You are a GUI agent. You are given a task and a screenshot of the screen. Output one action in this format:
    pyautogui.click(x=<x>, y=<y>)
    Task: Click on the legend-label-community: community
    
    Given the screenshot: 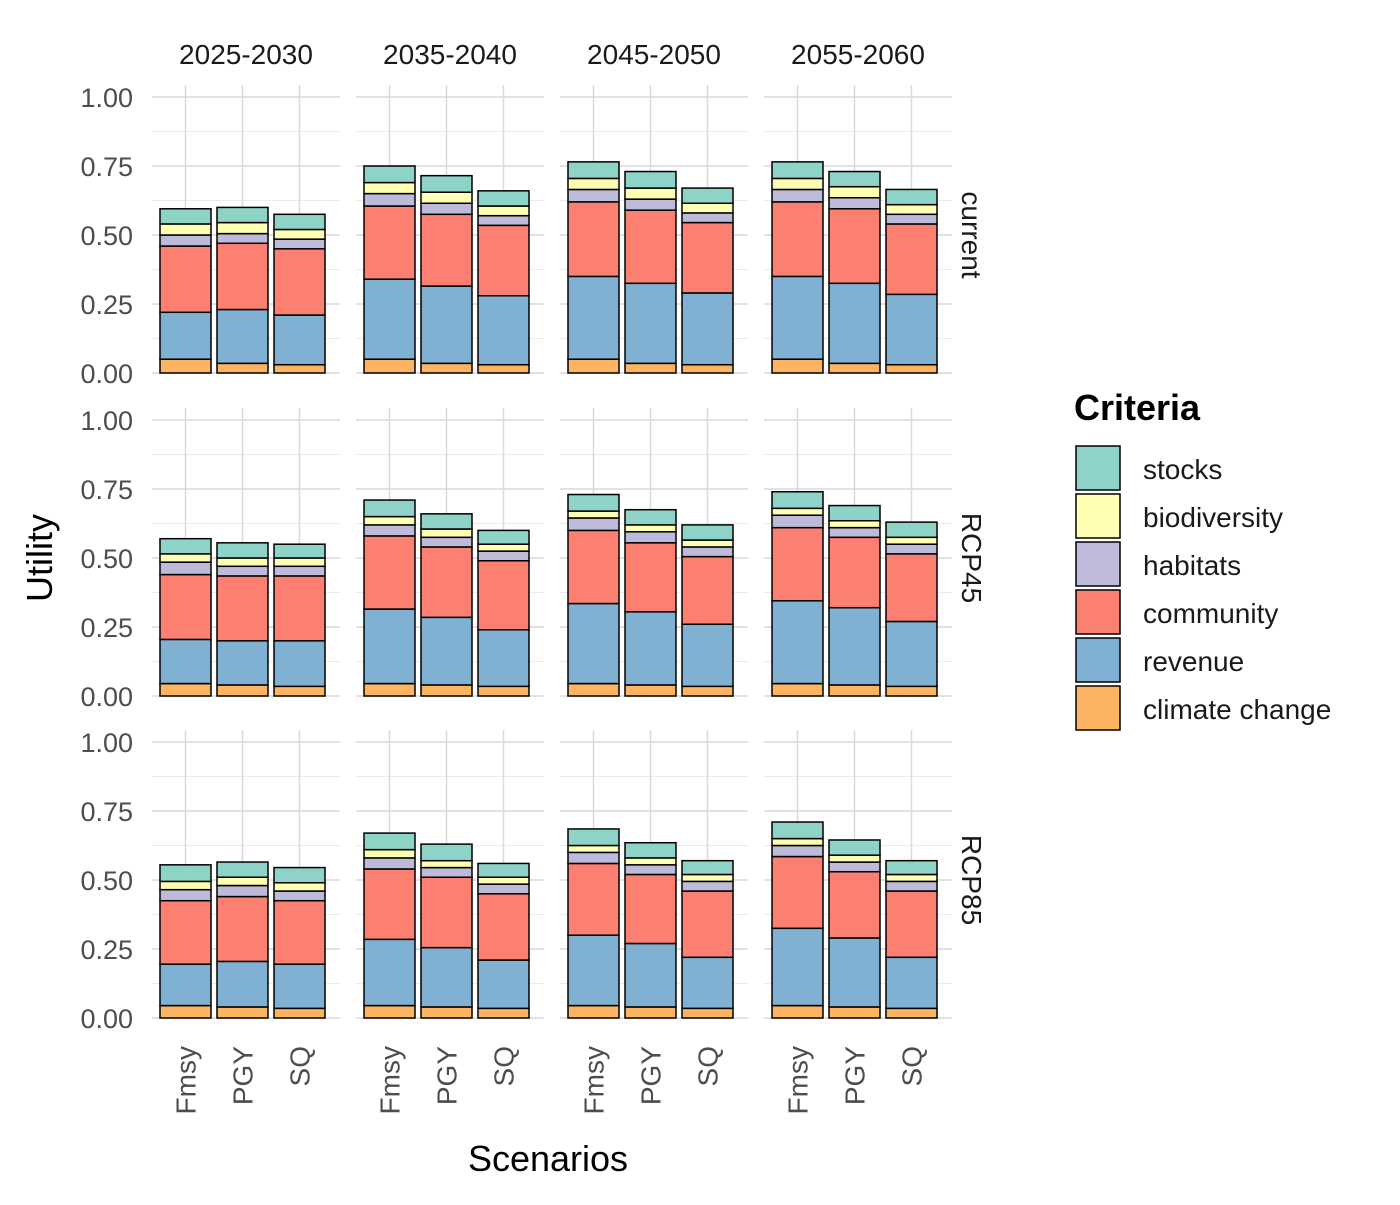 What is the action you would take?
    pyautogui.click(x=1210, y=613)
    